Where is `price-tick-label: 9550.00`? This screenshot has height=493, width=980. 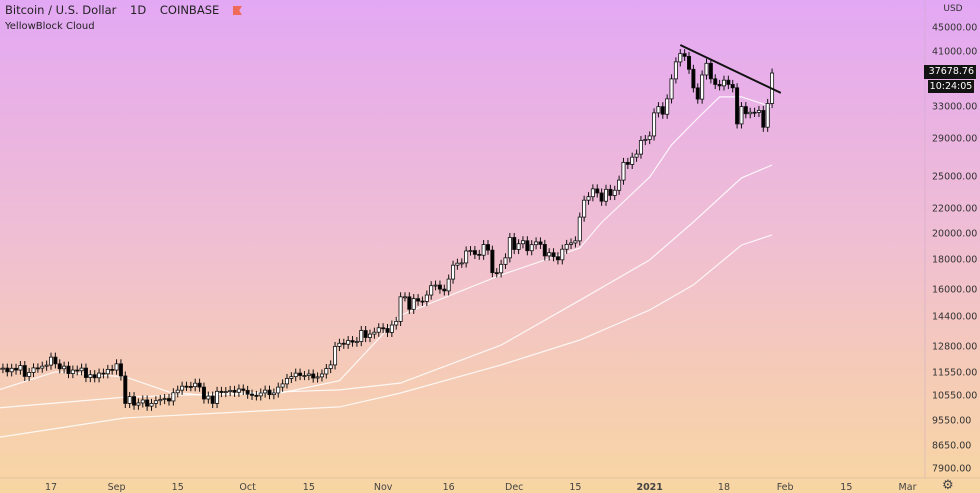 price-tick-label: 9550.00 is located at coordinates (952, 421).